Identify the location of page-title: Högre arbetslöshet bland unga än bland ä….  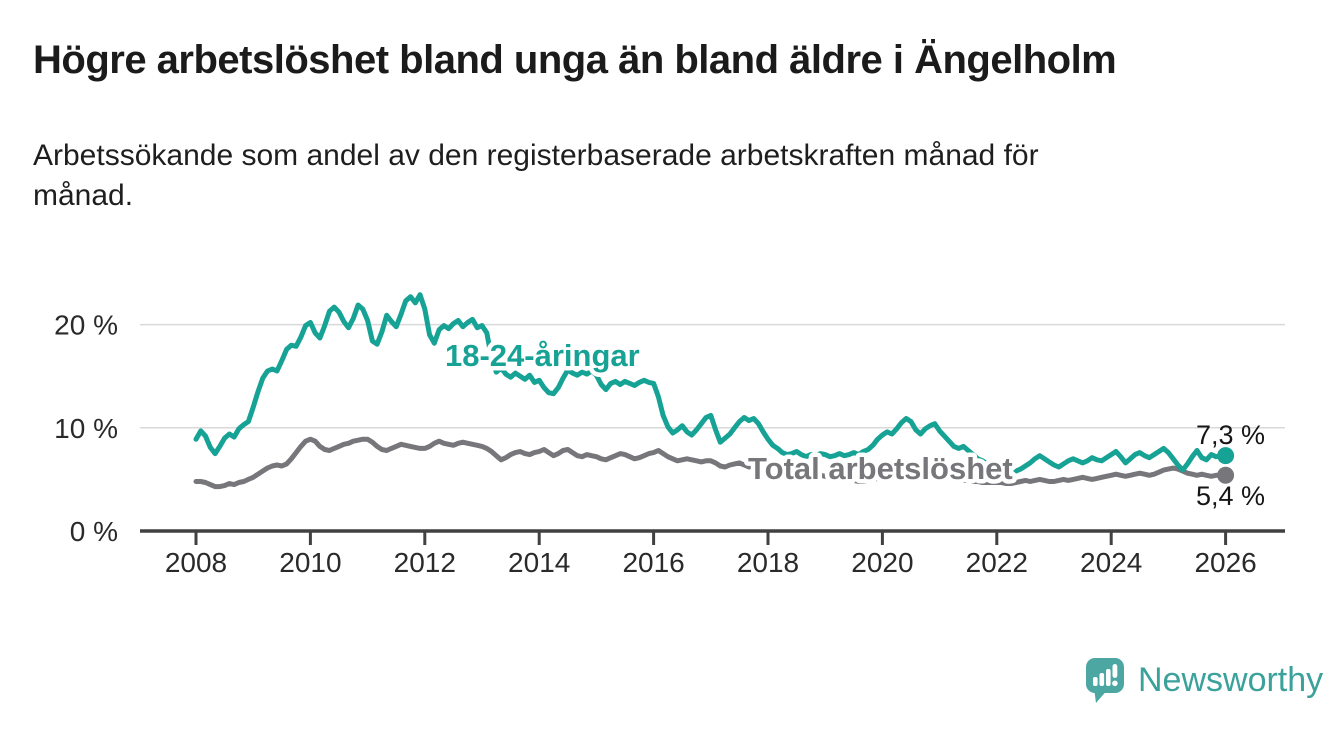
(575, 60).